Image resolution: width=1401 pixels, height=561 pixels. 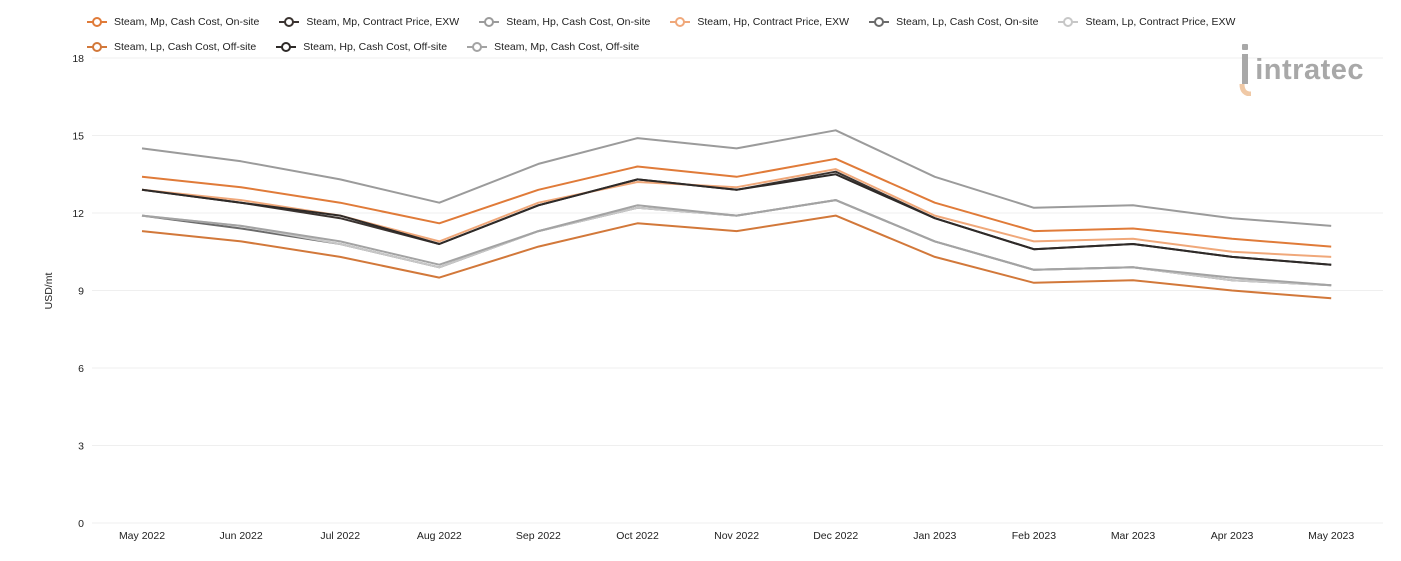 What do you see at coordinates (1309, 69) in the screenshot?
I see `logo-text: intratec` at bounding box center [1309, 69].